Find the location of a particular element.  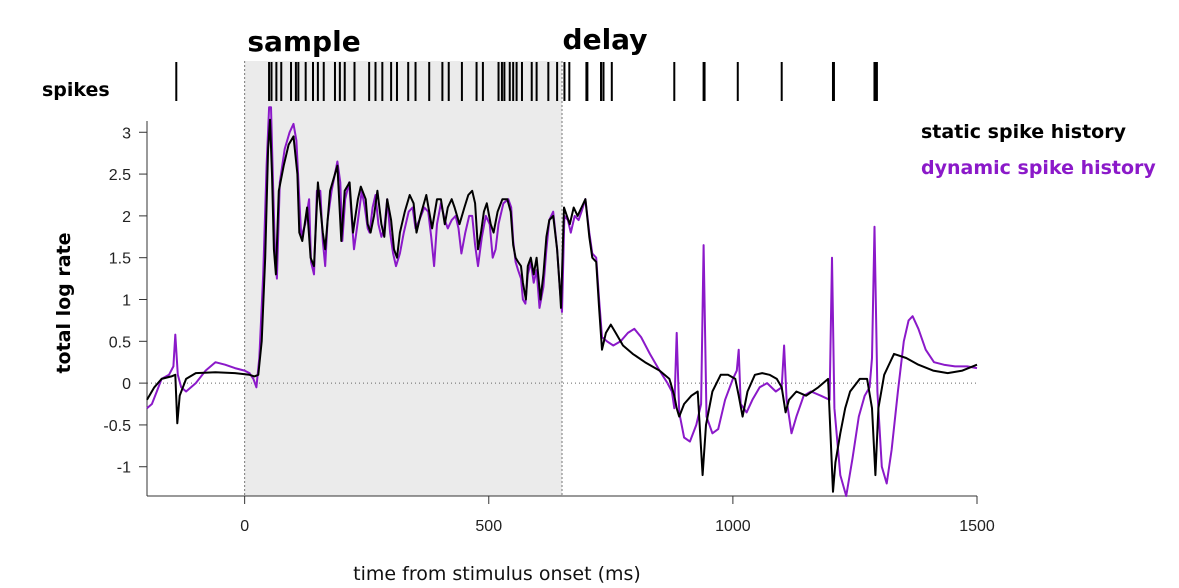

y-tick-label: 3 is located at coordinates (126, 133).